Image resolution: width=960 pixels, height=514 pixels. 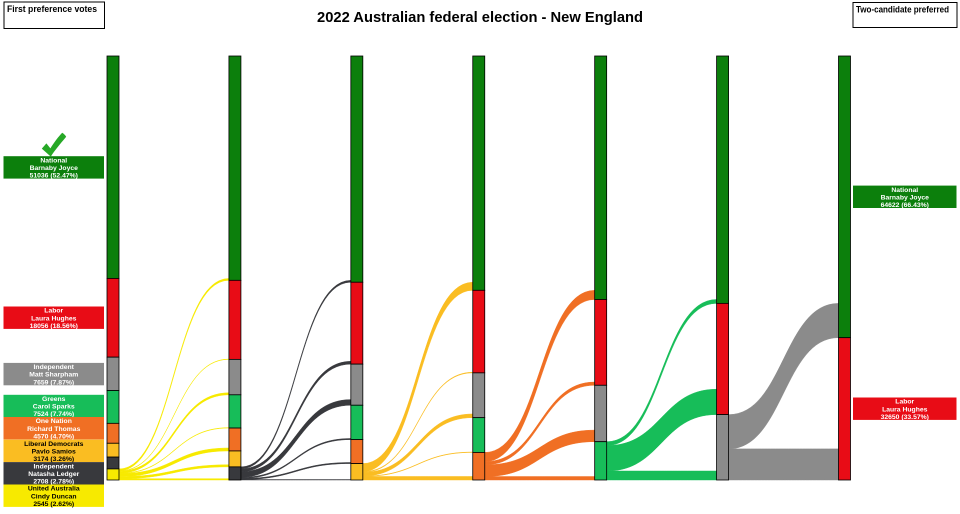 What do you see at coordinates (54, 451) in the screenshot?
I see `svg-text: Pavlo Samios` at bounding box center [54, 451].